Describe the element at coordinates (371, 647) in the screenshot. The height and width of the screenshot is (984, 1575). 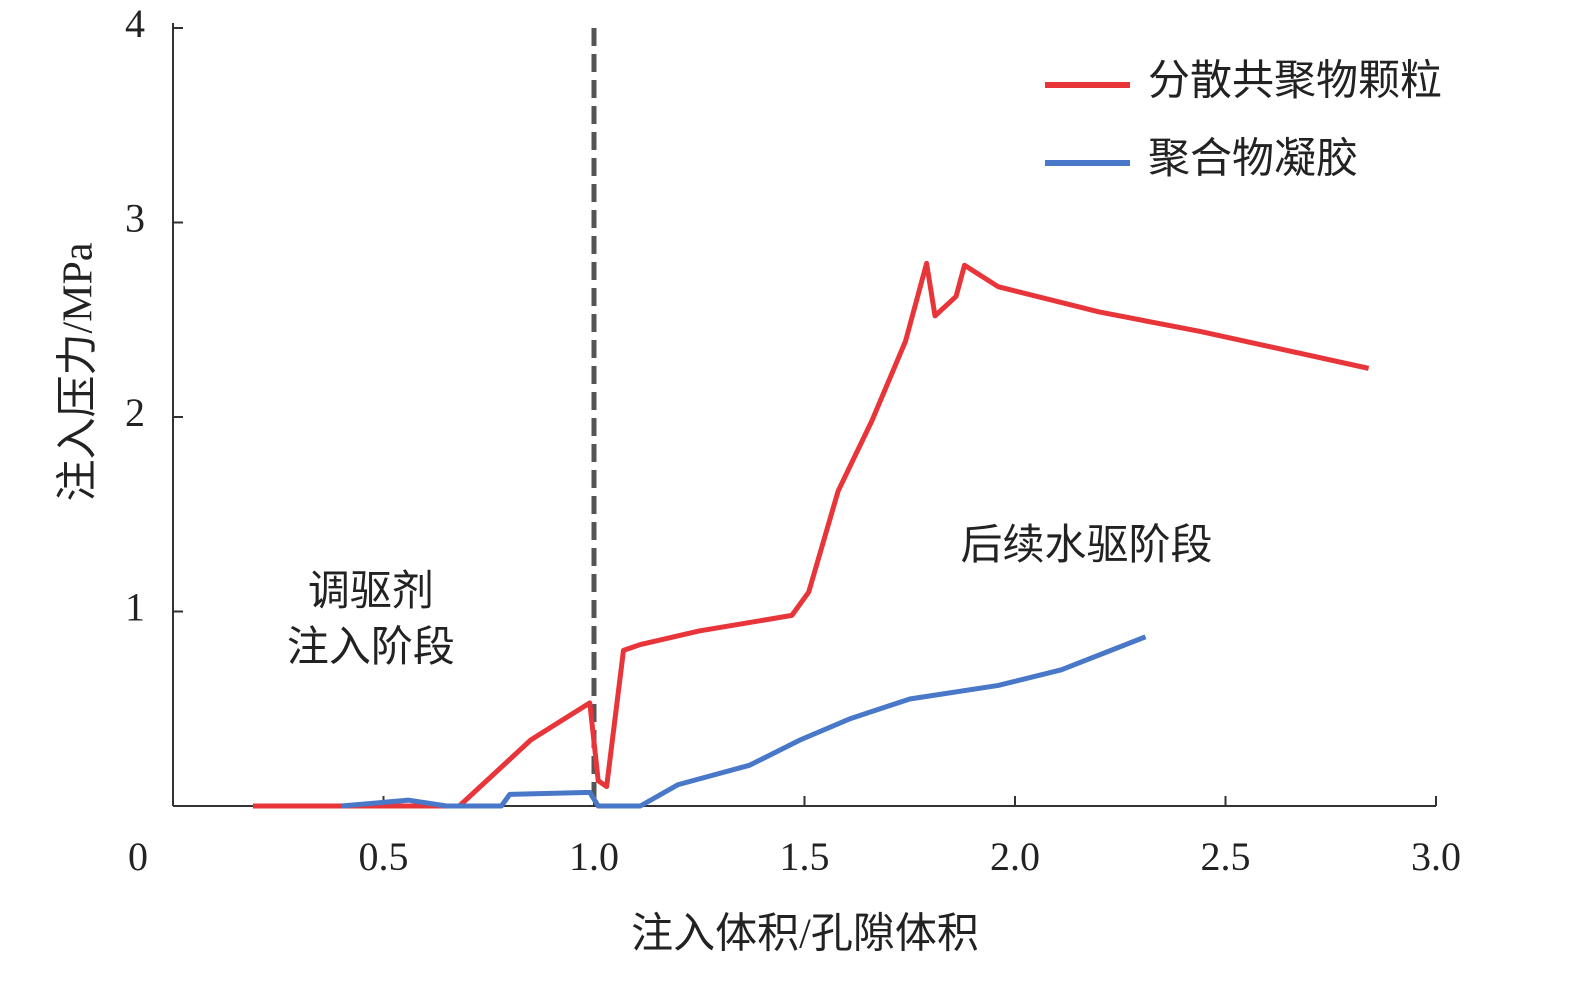
I see `annotation: 注入阶段` at that location.